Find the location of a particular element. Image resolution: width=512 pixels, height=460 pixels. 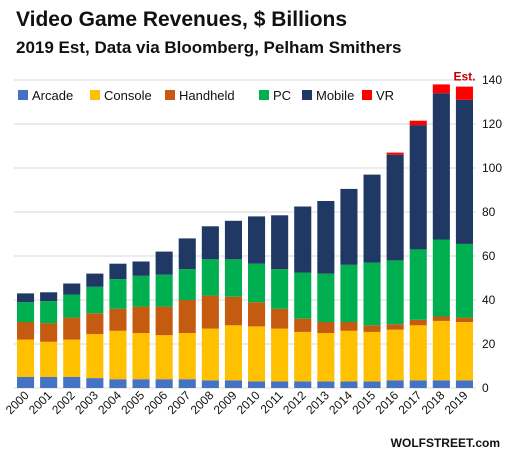

bar-handheld-2017 is located at coordinates (418, 322).